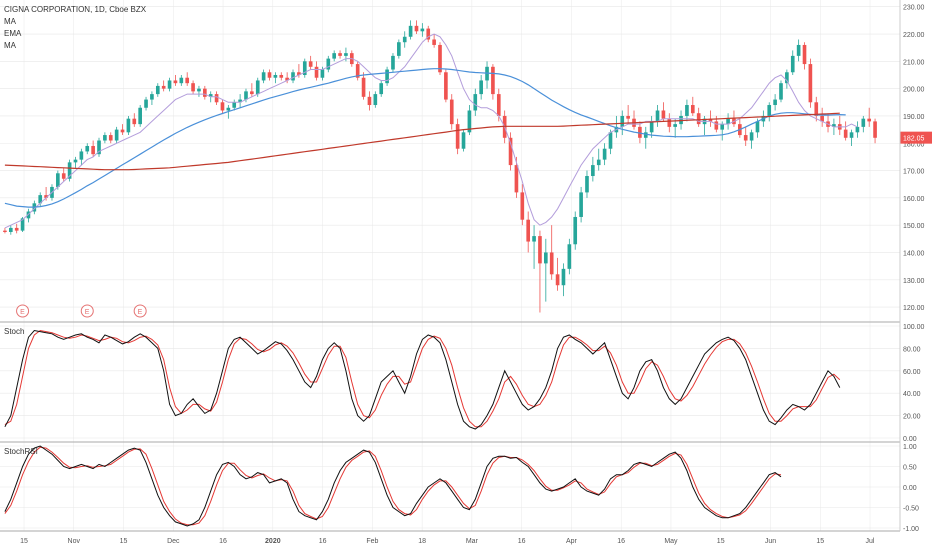 Image resolution: width=932 pixels, height=555 pixels. Describe the element at coordinates (10, 45) in the screenshot. I see `indicator-label-ma-slow: MA` at that location.